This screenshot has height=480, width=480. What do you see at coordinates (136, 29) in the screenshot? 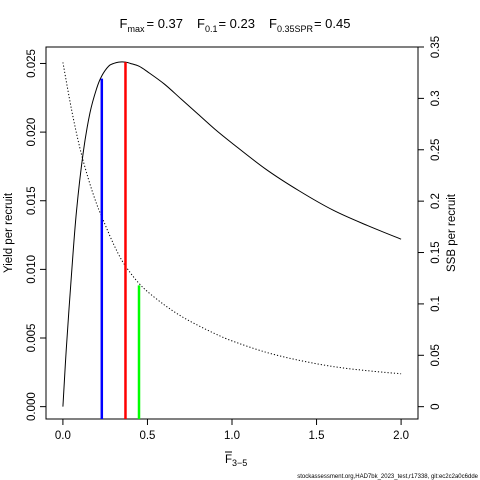
I see `title-fmax-subscript: max` at bounding box center [136, 29].